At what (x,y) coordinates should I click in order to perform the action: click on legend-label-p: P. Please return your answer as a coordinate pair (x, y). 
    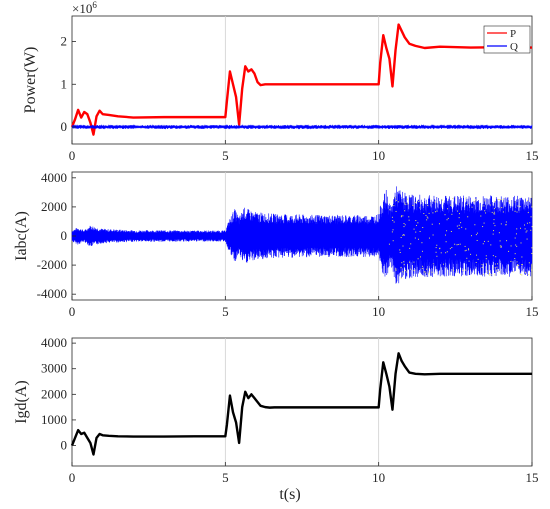
    Looking at the image, I should click on (513, 34).